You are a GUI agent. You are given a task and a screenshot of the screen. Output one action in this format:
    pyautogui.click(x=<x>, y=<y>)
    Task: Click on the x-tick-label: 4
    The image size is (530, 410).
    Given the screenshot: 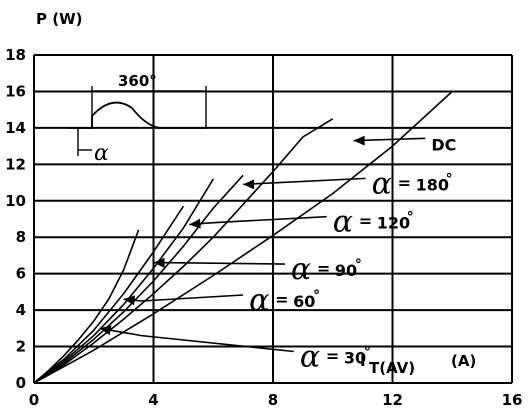 What is the action you would take?
    pyautogui.click(x=153, y=400)
    